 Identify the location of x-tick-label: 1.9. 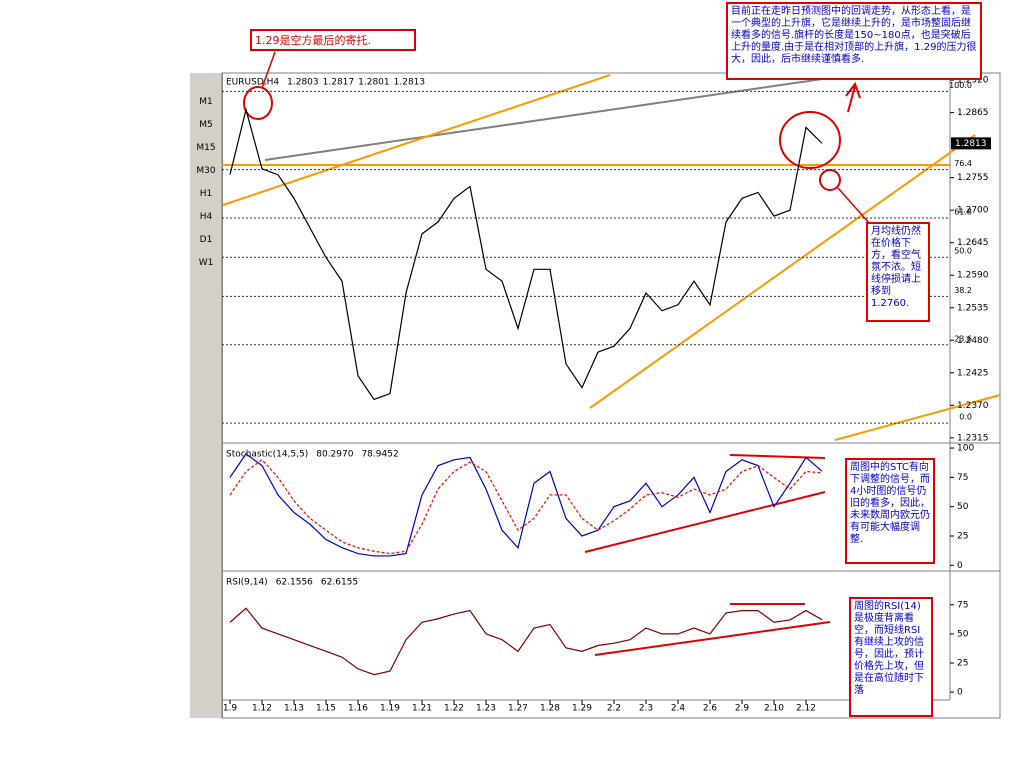
(230, 709).